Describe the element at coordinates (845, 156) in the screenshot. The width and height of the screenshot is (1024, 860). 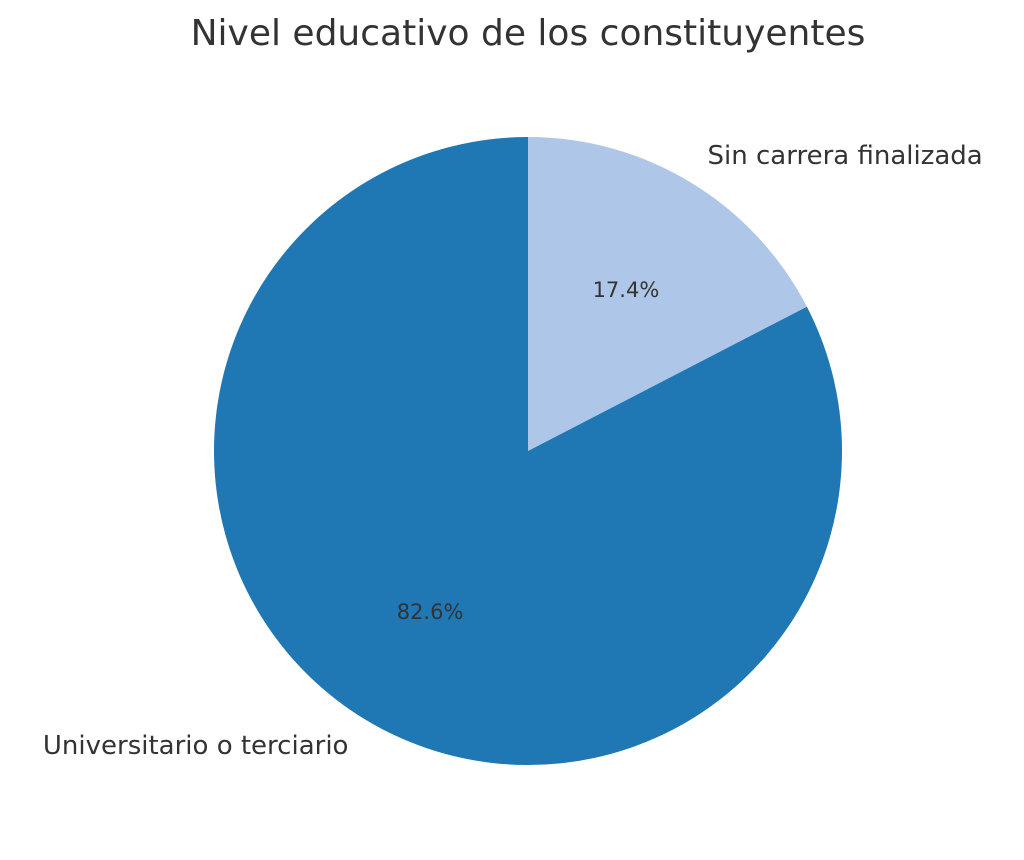
I see `slice-category-label: Sin carrera finalizada` at that location.